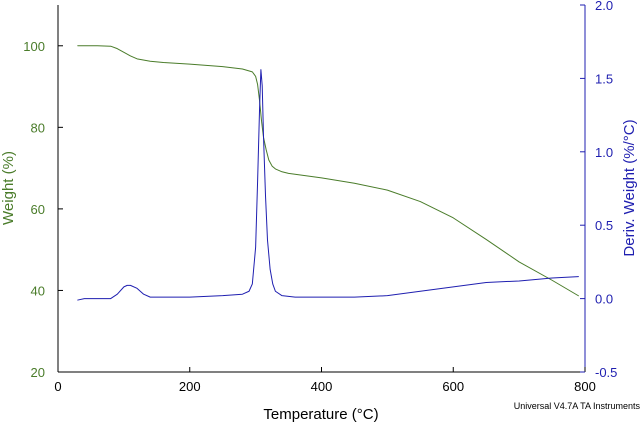 This screenshot has width=644, height=426. Describe the element at coordinates (606, 372) in the screenshot. I see `right-y-tick-label: -0.5` at that location.